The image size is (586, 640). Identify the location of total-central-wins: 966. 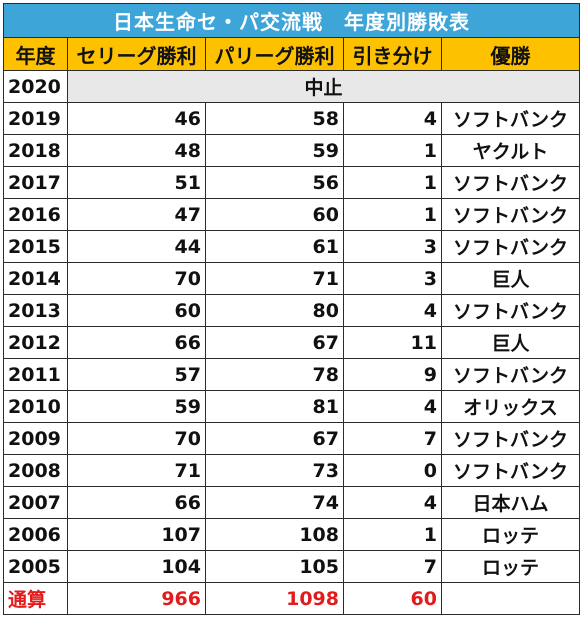
(136, 598).